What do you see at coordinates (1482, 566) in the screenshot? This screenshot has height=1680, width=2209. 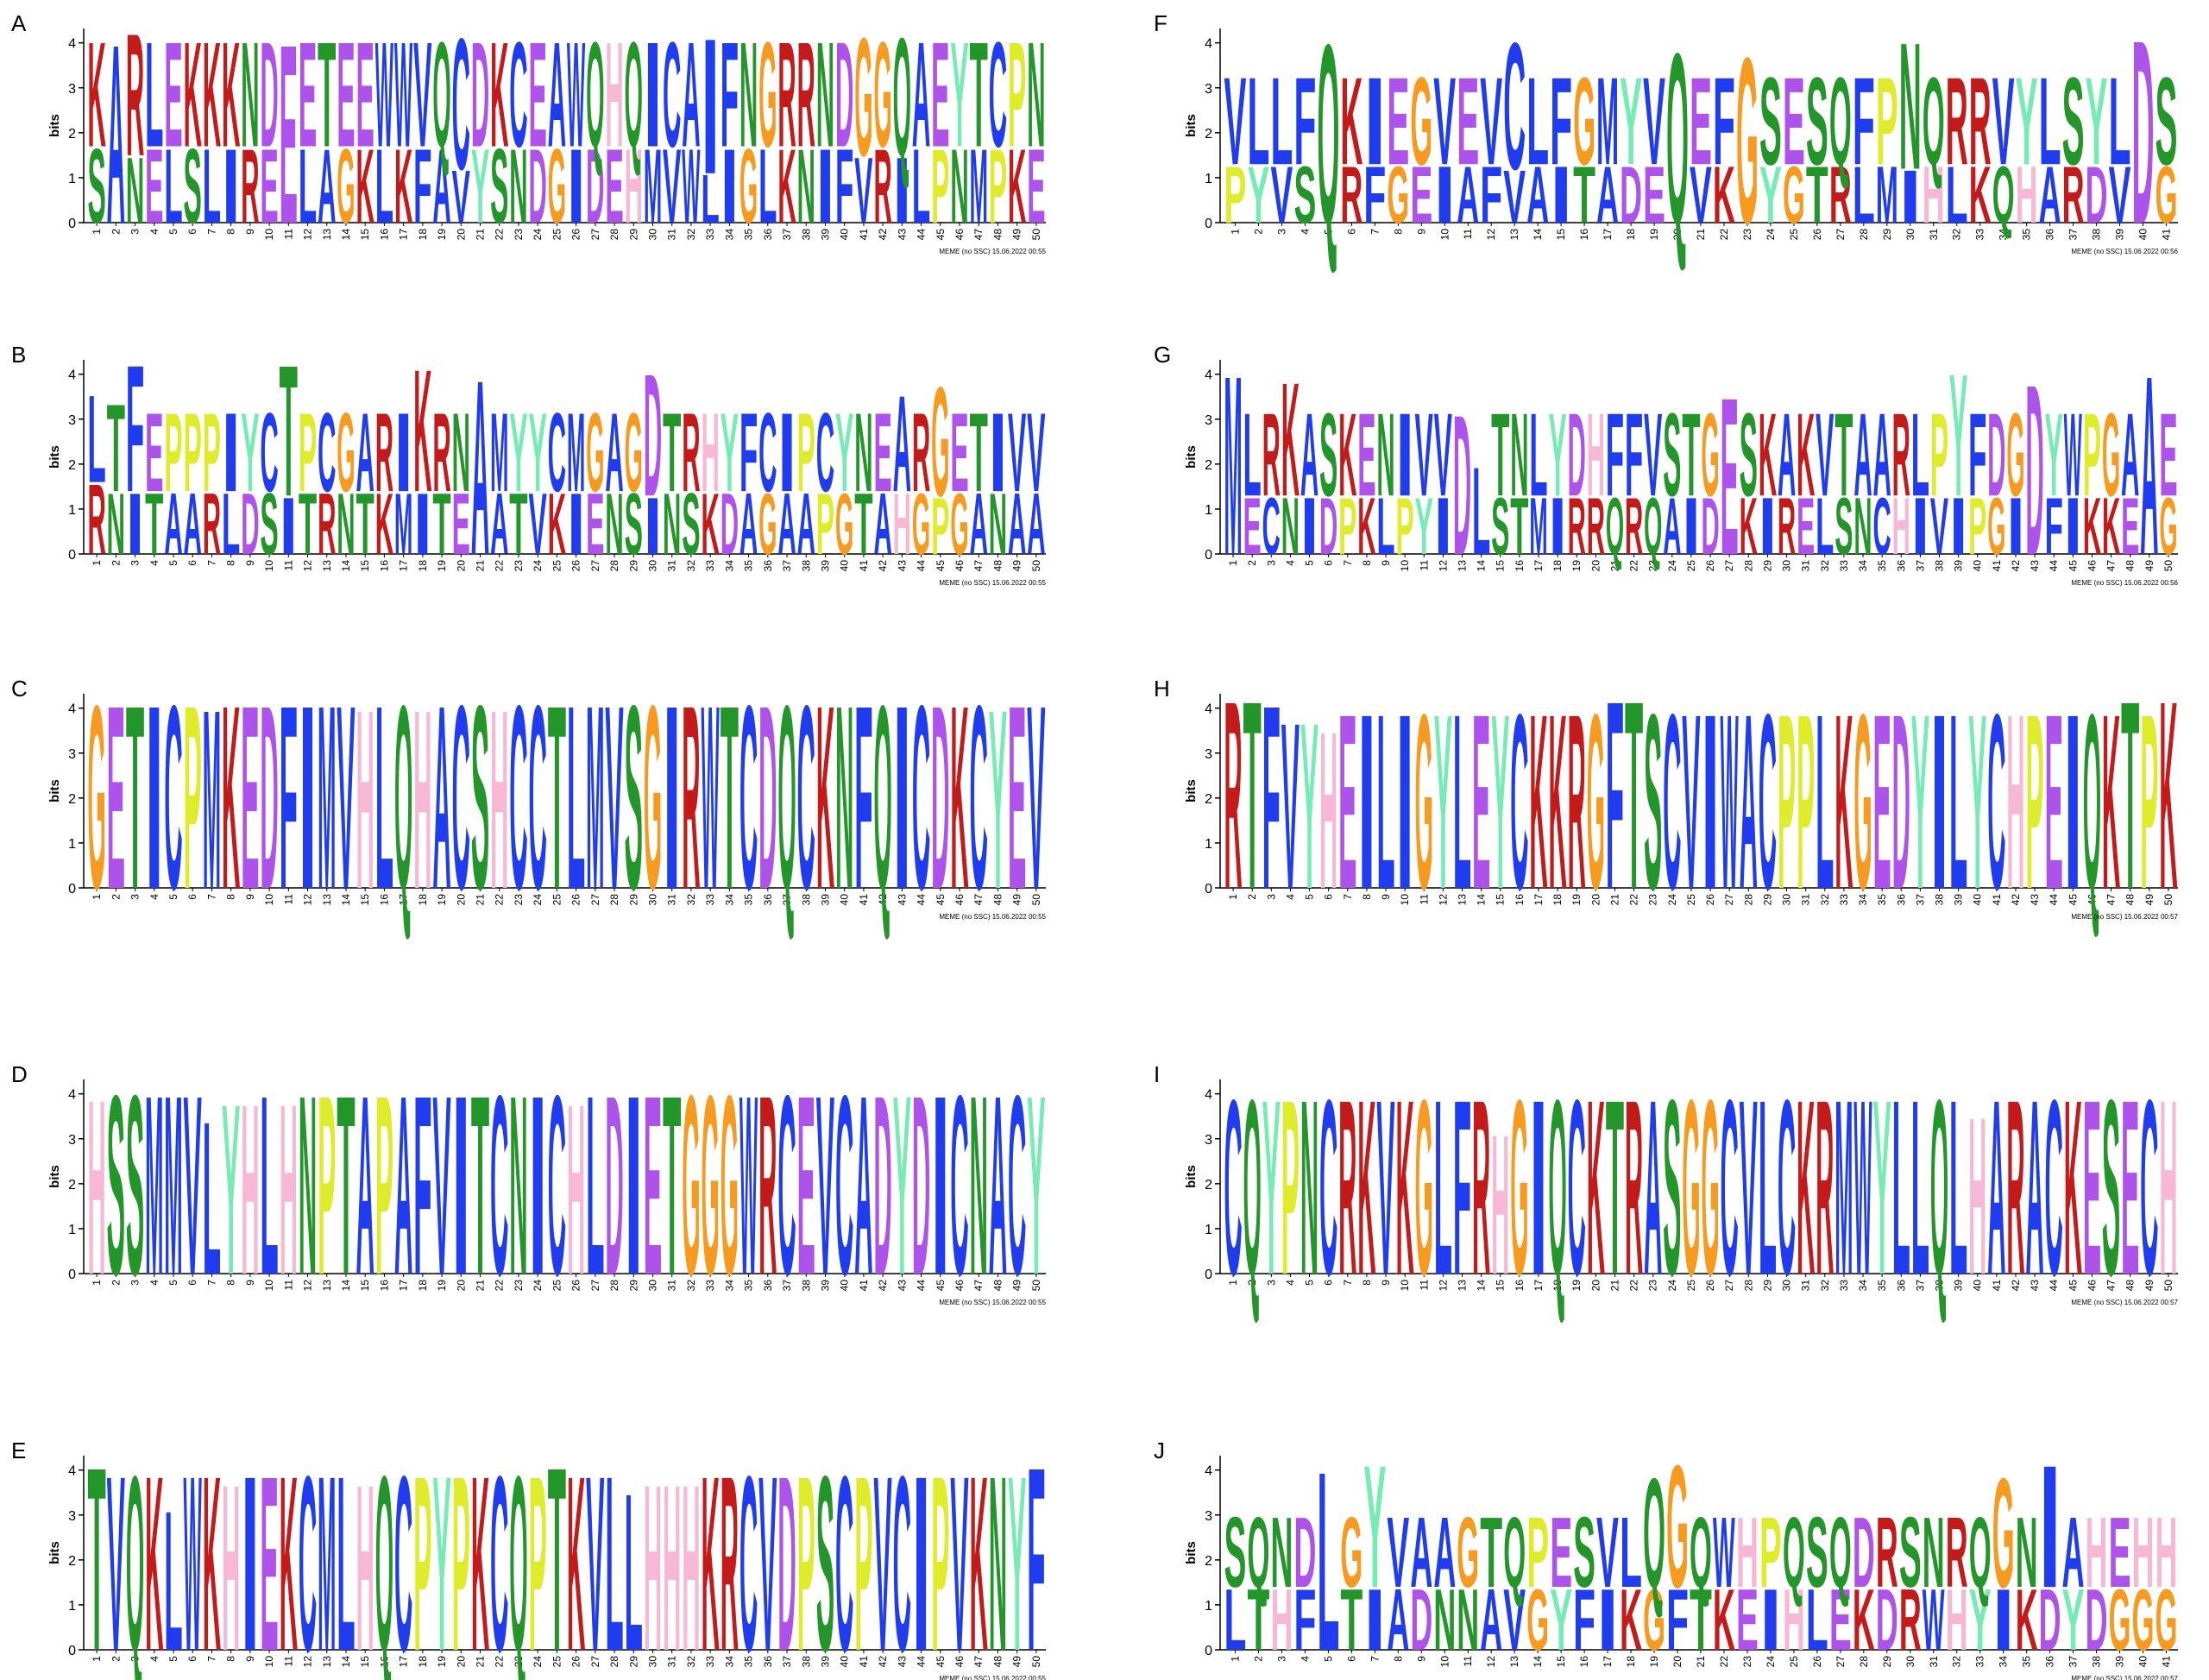 I see `x-tick-label: 14` at bounding box center [1482, 566].